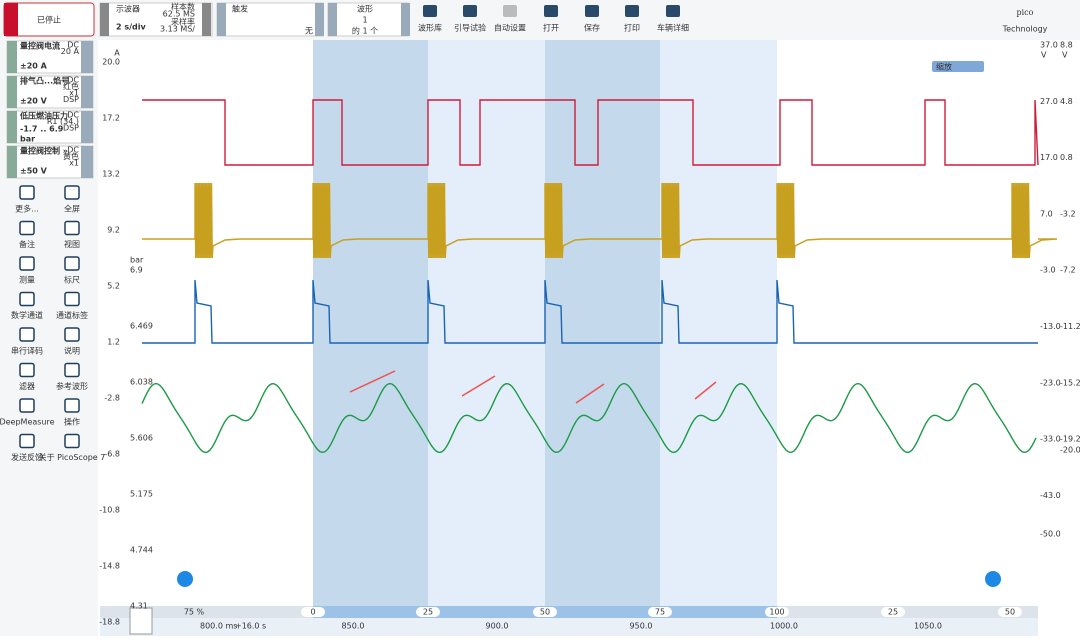 This screenshot has width=1080, height=640. I want to click on stop-indicator, so click(11, 19).